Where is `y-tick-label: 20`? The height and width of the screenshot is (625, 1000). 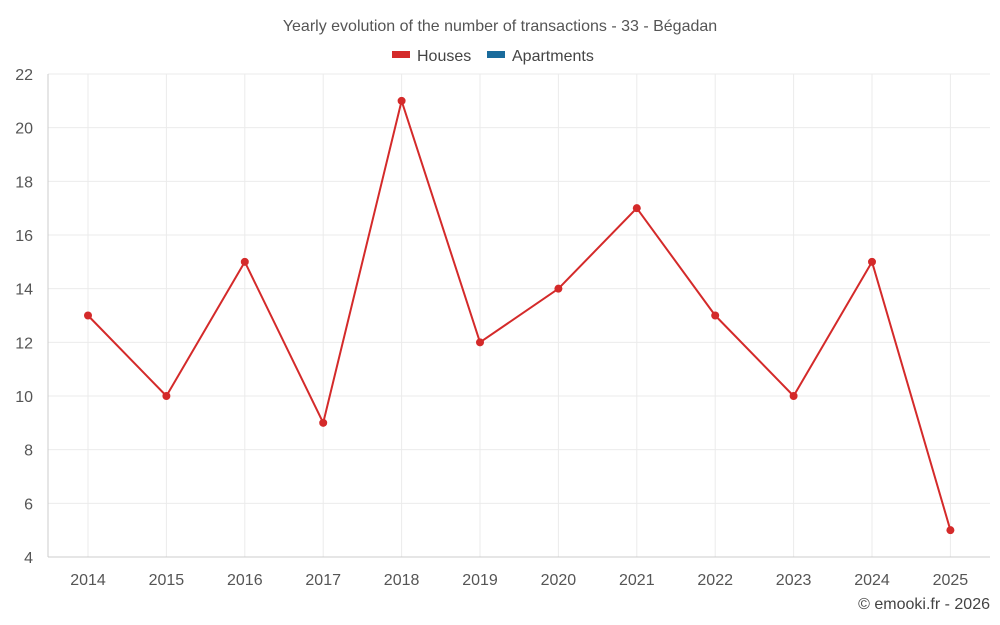 y-tick-label: 20 is located at coordinates (24, 129).